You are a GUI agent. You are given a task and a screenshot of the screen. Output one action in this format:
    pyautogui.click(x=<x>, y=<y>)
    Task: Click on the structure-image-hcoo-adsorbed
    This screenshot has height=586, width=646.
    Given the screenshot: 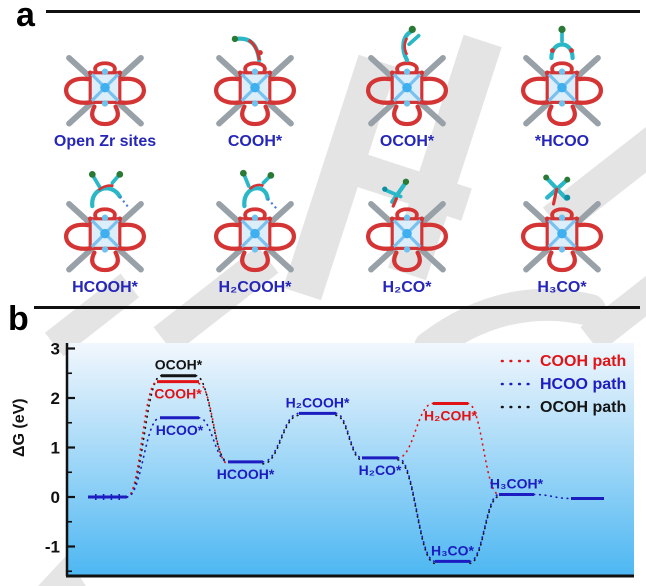 What is the action you would take?
    pyautogui.click(x=562, y=76)
    